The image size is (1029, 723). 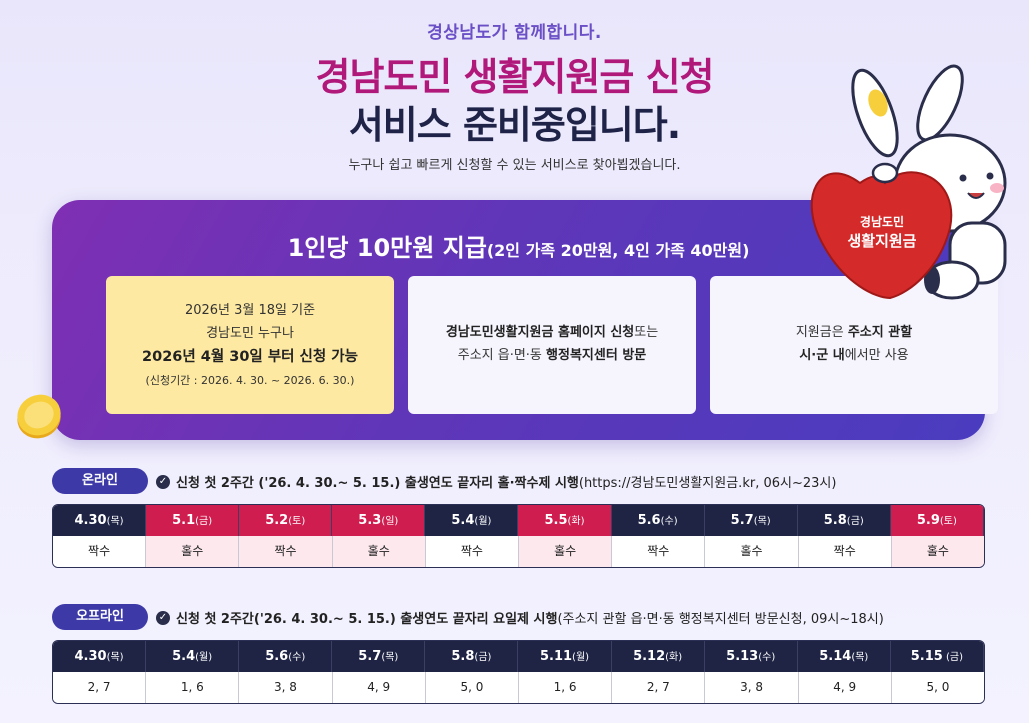 I want to click on offline-date-cell: 5.6(수), so click(x=286, y=656).